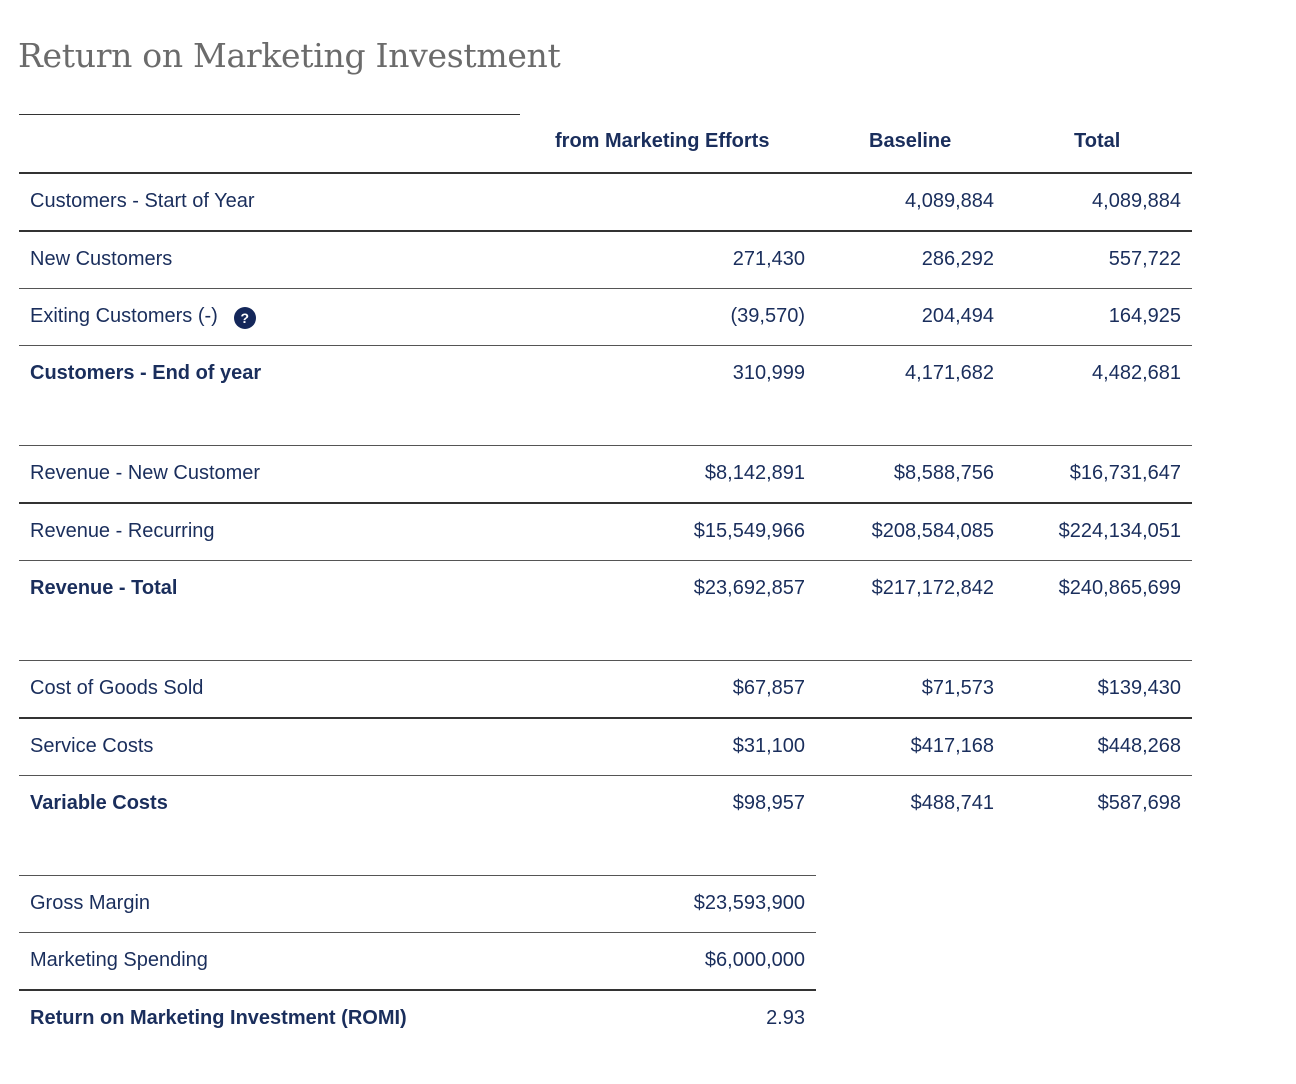 This screenshot has height=1084, width=1296. Describe the element at coordinates (749, 903) in the screenshot. I see `value-marketing: $23,593,900` at that location.